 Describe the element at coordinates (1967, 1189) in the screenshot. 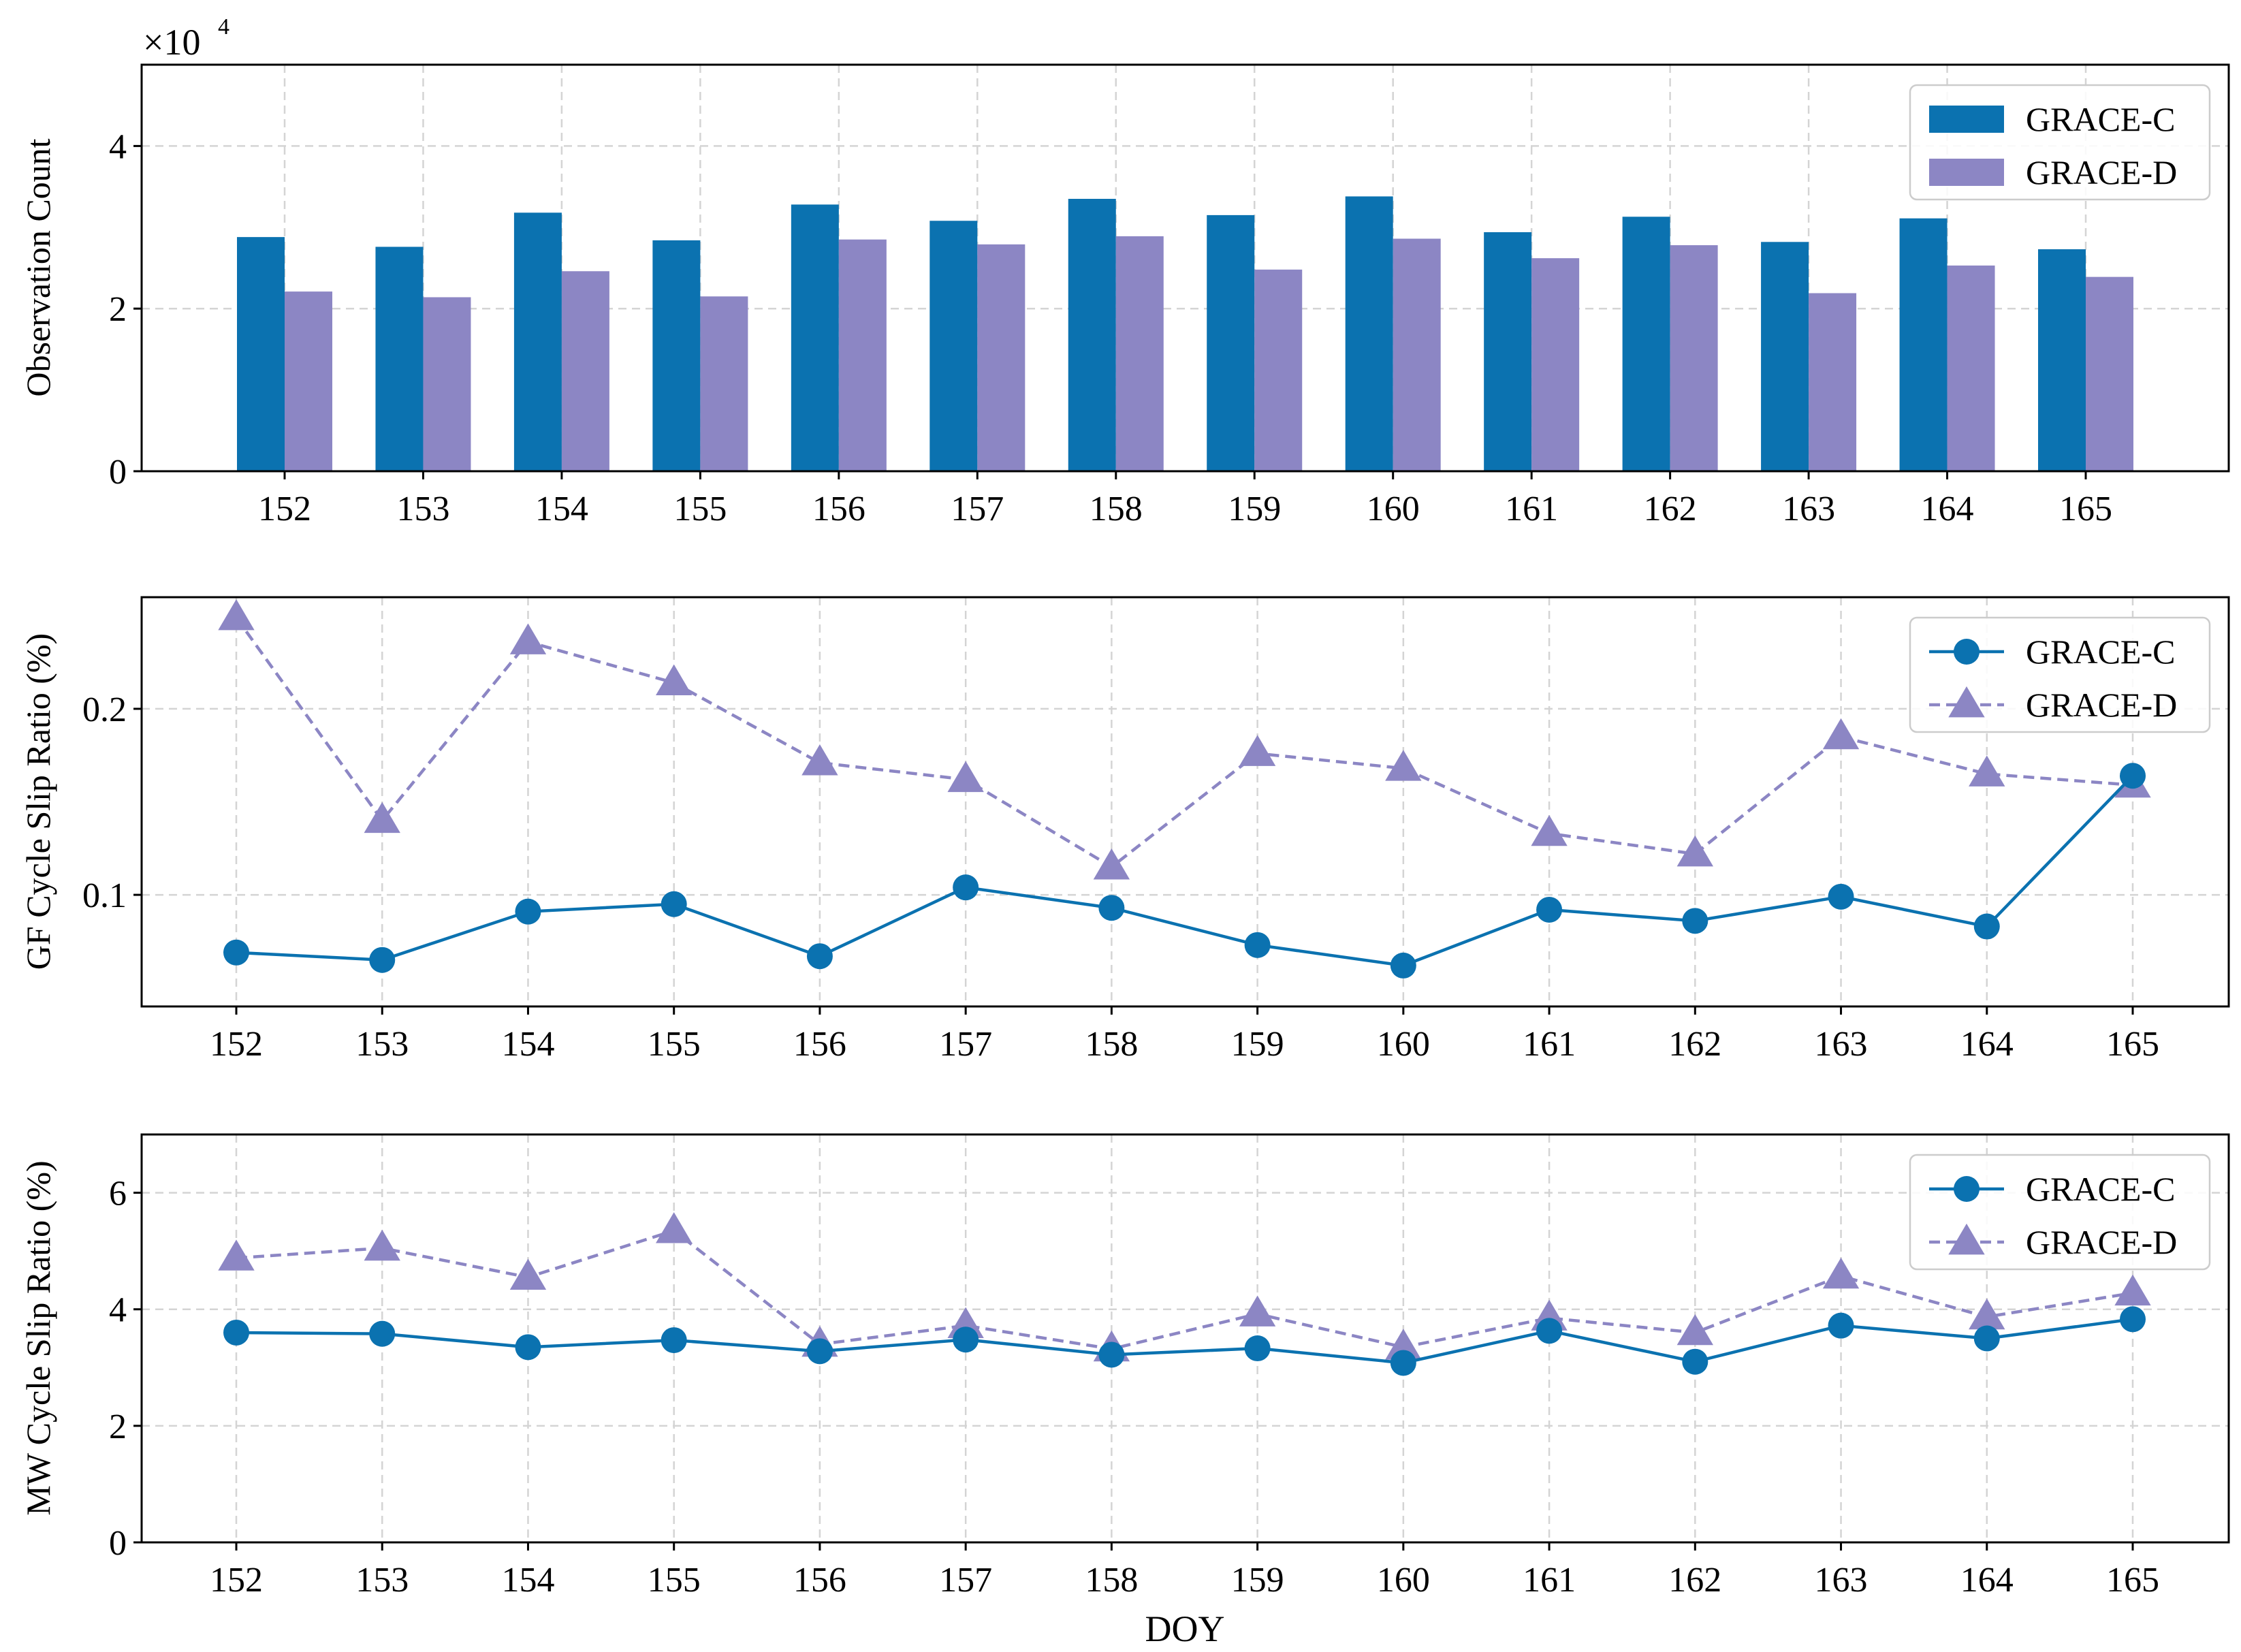

I see `legend-circle-marker` at that location.